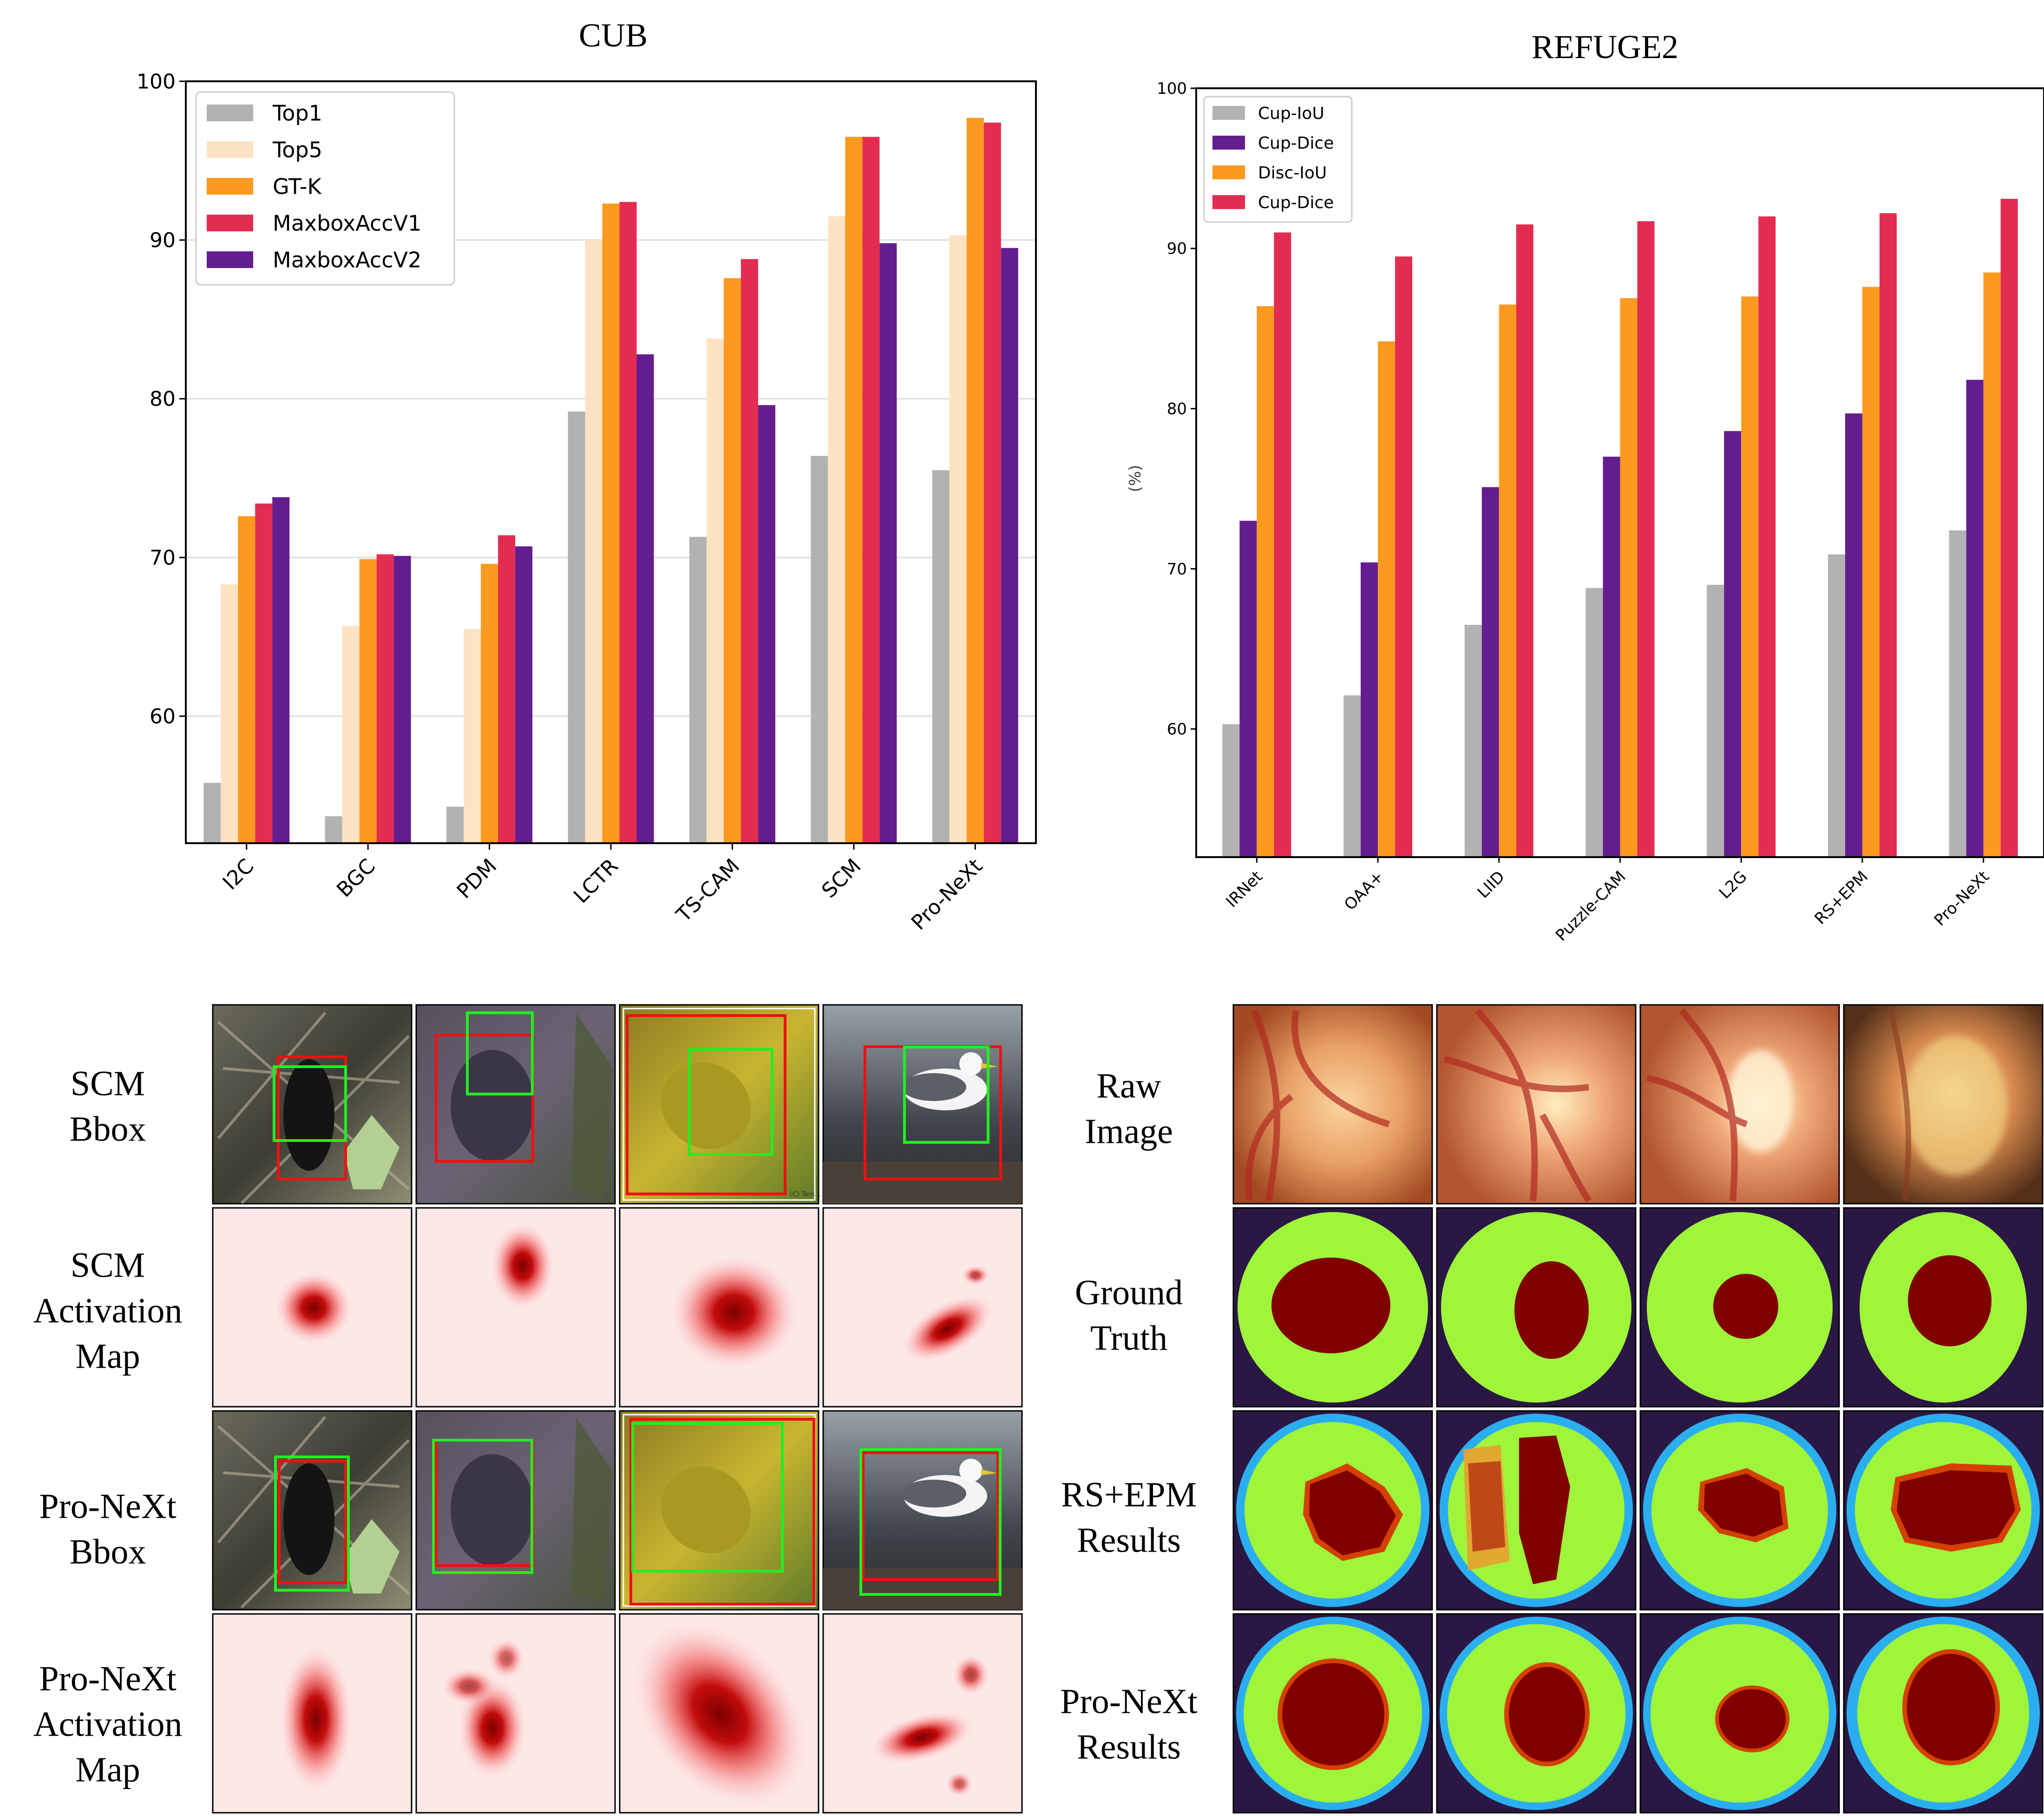 The image size is (2044, 1816). Describe the element at coordinates (212, 813) in the screenshot. I see `bar-I2C-Top1` at that location.